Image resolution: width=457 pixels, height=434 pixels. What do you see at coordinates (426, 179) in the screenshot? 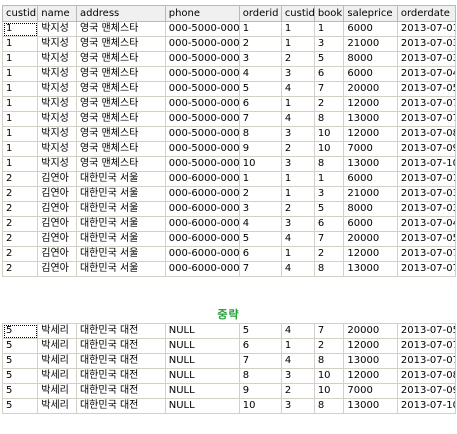
I see `table-cell: 2013-07-01` at bounding box center [426, 179].